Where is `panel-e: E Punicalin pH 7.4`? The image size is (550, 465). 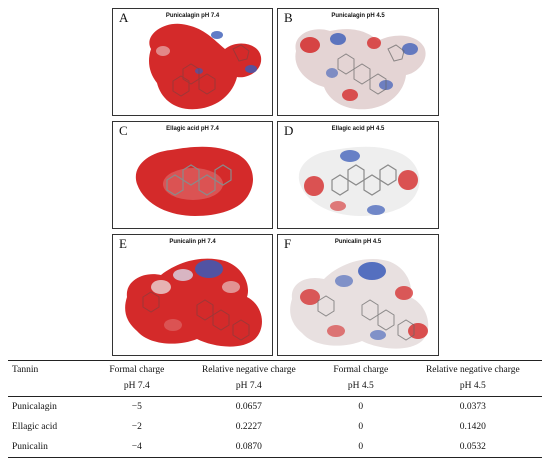
panel-e: E Punicalin pH 7.4 is located at coordinates (192, 295).